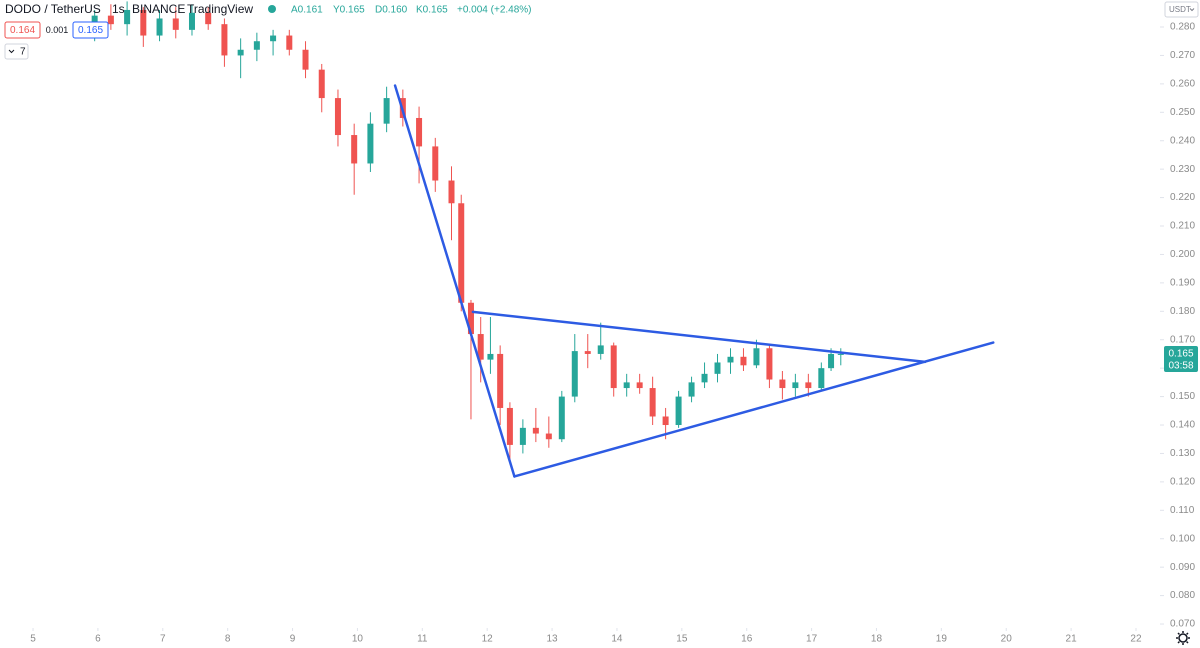 This screenshot has height=648, width=1200. Describe the element at coordinates (747, 639) in the screenshot. I see `x-tick-label: 16` at that location.